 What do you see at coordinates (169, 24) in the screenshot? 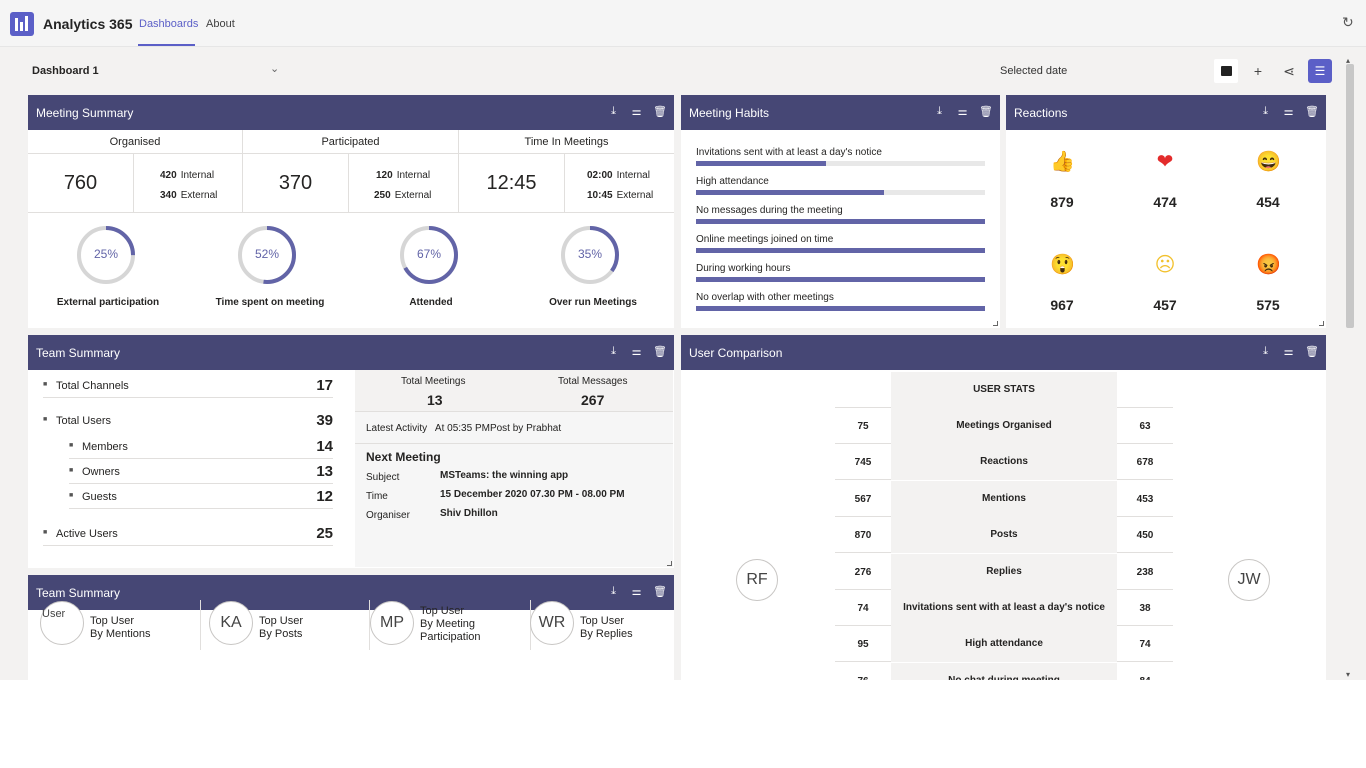
I see `tab-dashboards: Dashboards` at bounding box center [169, 24].